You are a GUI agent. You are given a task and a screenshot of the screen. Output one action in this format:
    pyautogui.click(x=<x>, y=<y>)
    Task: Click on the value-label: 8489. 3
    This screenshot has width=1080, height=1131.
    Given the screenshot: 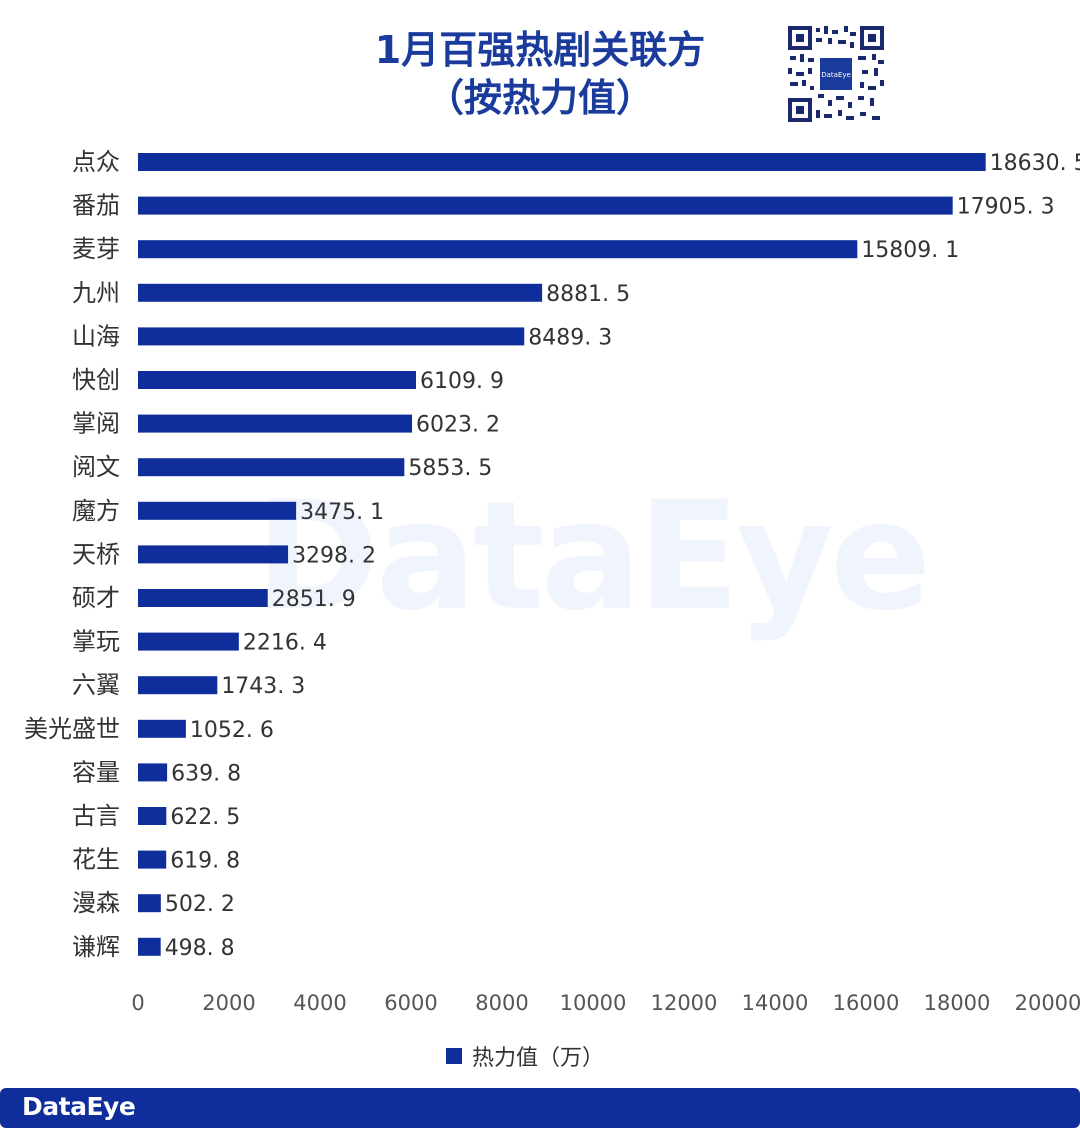 What is the action you would take?
    pyautogui.click(x=570, y=337)
    